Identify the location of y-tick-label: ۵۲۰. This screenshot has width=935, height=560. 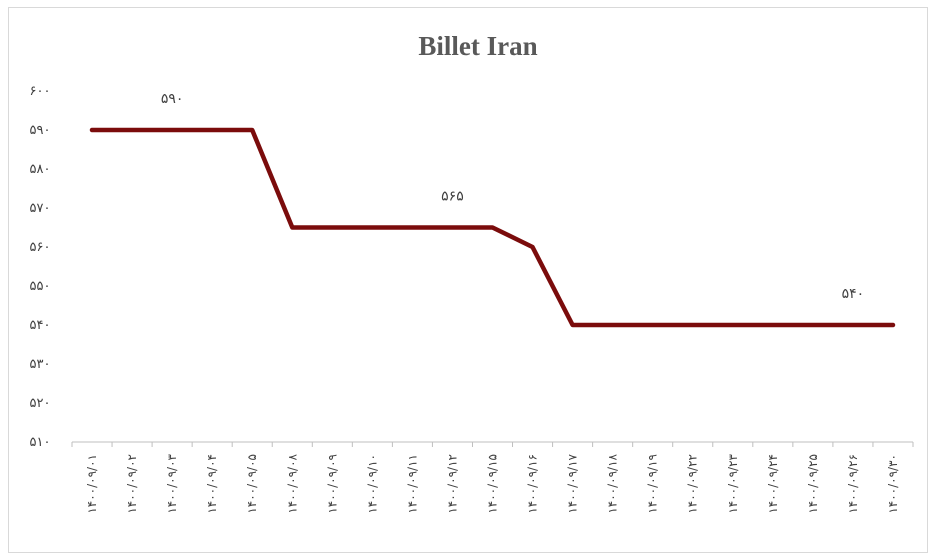
(40, 403).